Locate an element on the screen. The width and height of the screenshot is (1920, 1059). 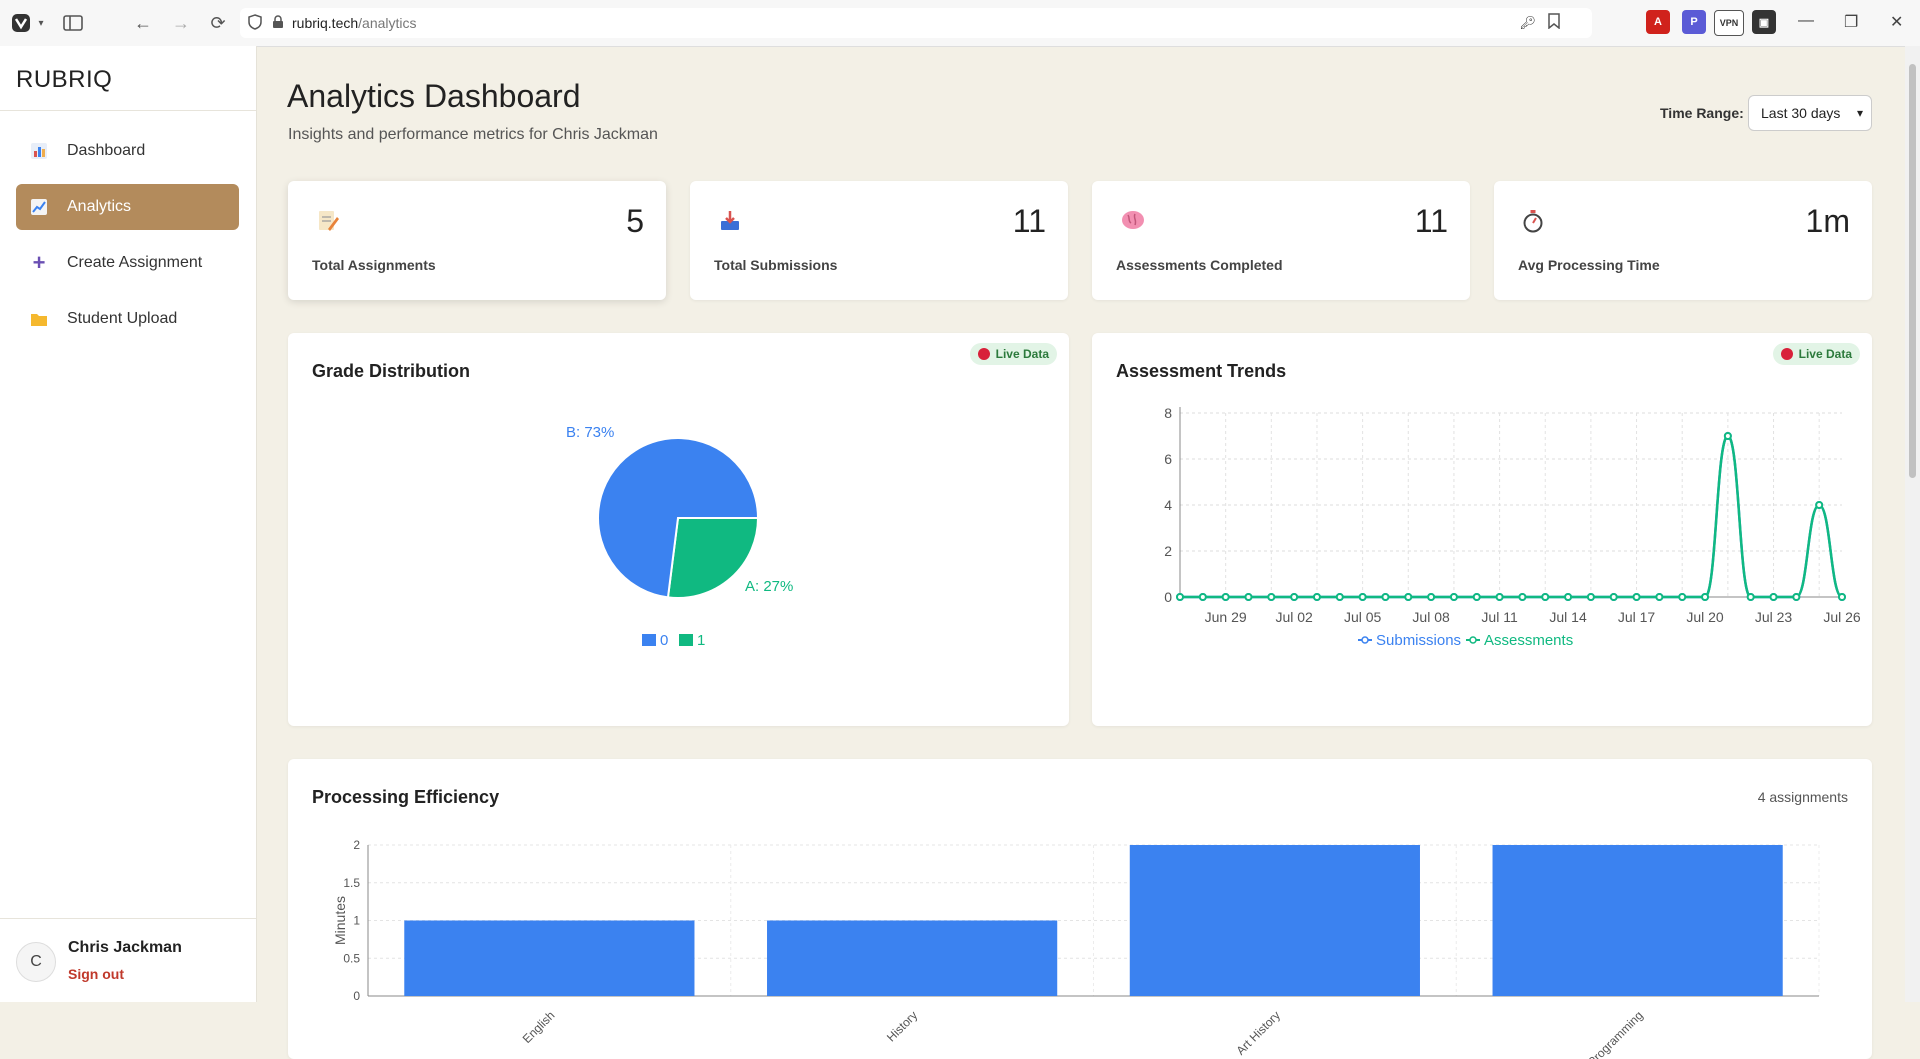
extension-icon: P is located at coordinates (1694, 22).